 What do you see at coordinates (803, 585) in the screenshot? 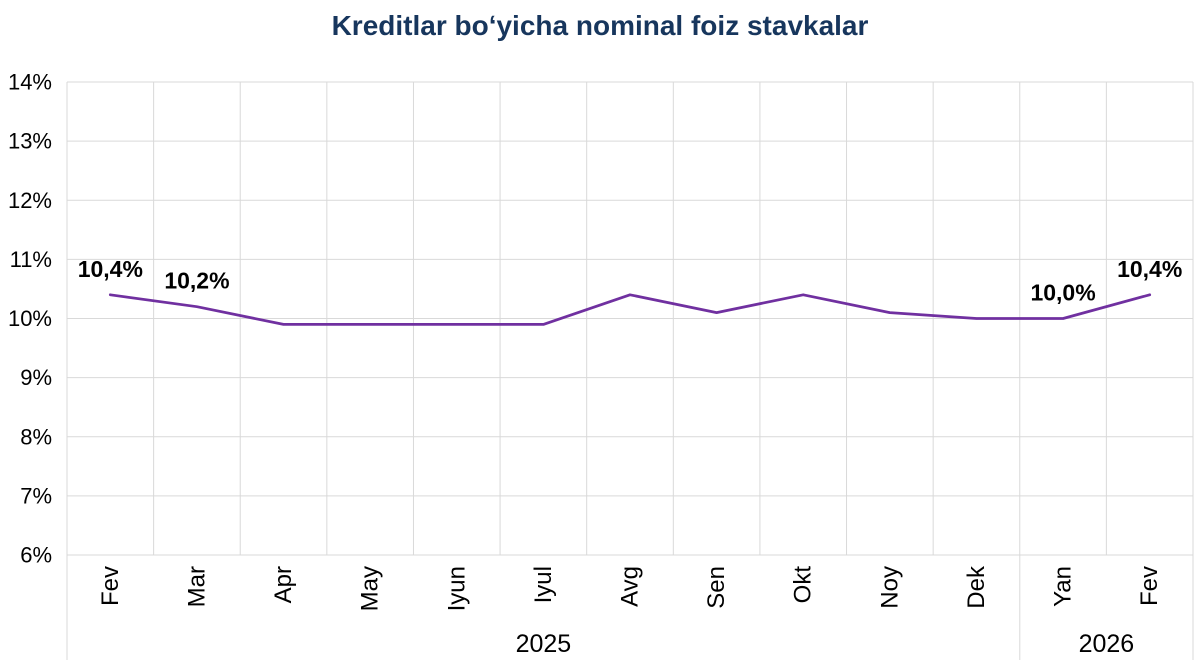
I see `x-axis-month-label: Okt` at bounding box center [803, 585].